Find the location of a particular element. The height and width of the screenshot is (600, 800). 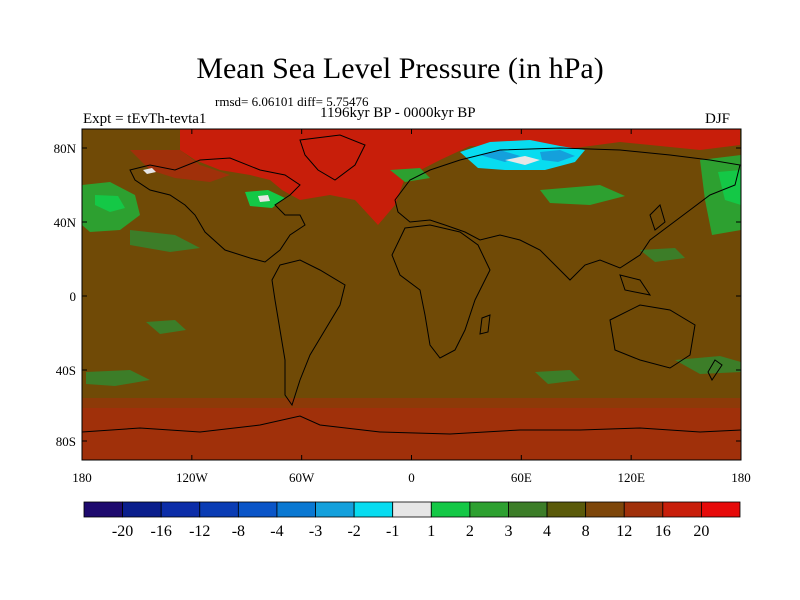

y-tick-label: 40N is located at coordinates (65, 222).